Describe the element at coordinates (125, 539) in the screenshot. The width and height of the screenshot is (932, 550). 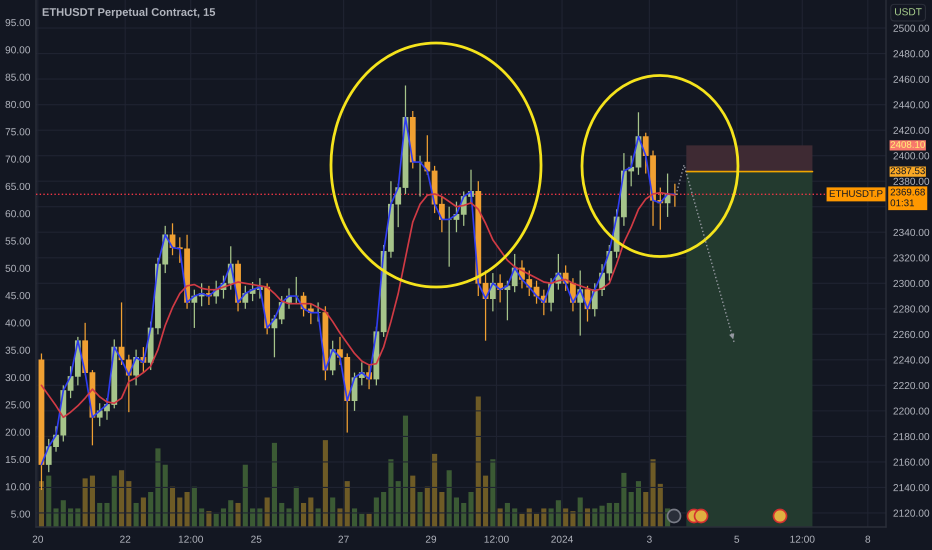
I see `x-tick-label: 22` at that location.